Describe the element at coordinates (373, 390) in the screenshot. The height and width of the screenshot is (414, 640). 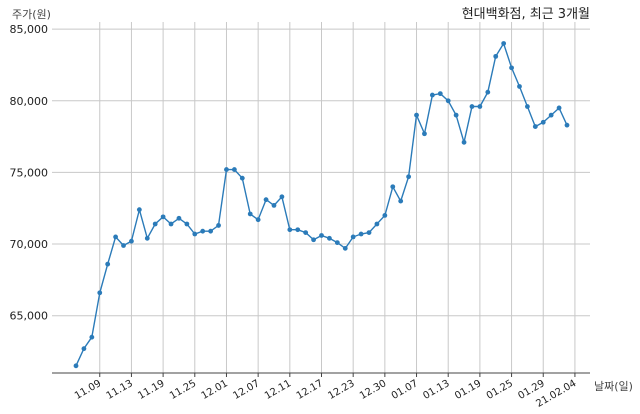
I see `x-tick-label: 12.30` at that location.